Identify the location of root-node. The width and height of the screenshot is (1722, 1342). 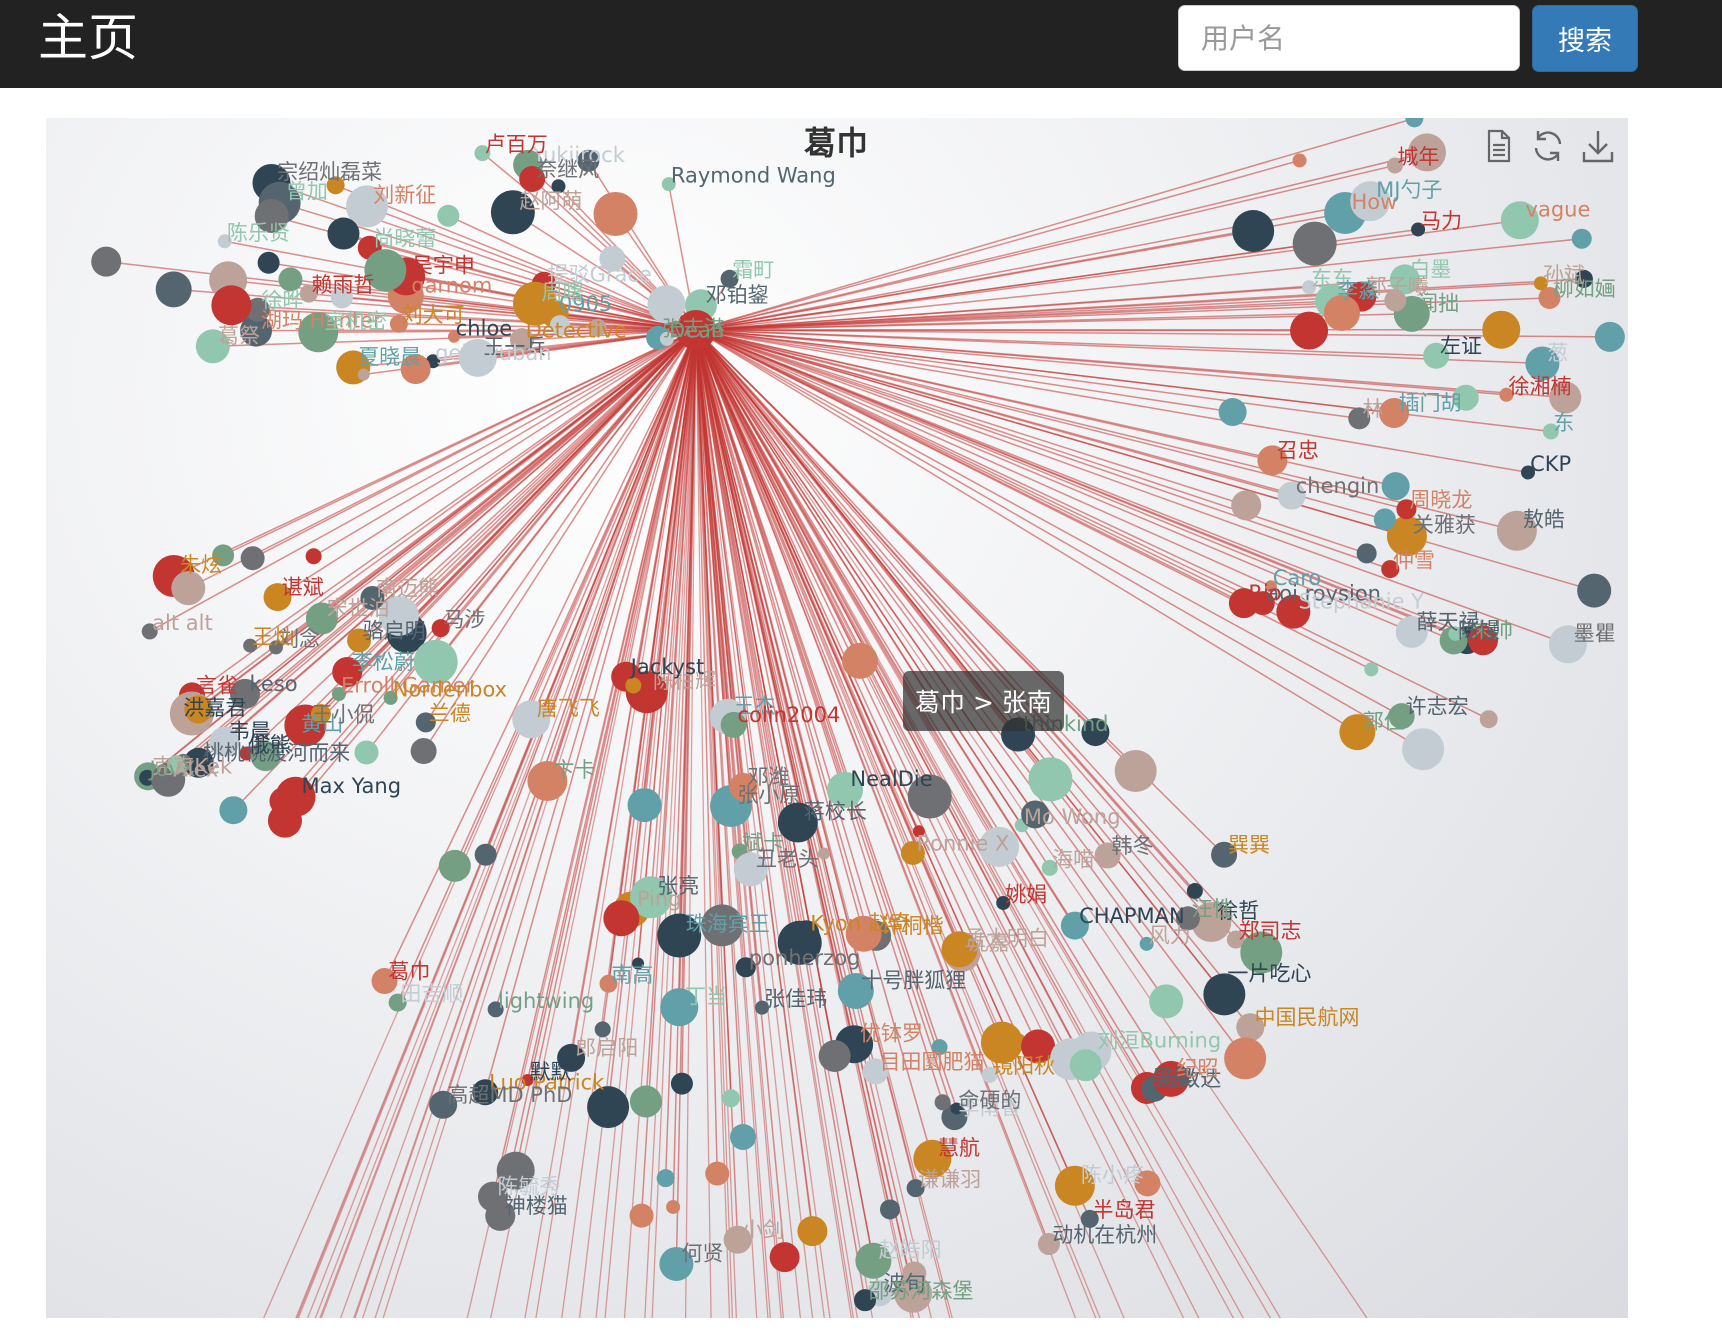
(696, 330).